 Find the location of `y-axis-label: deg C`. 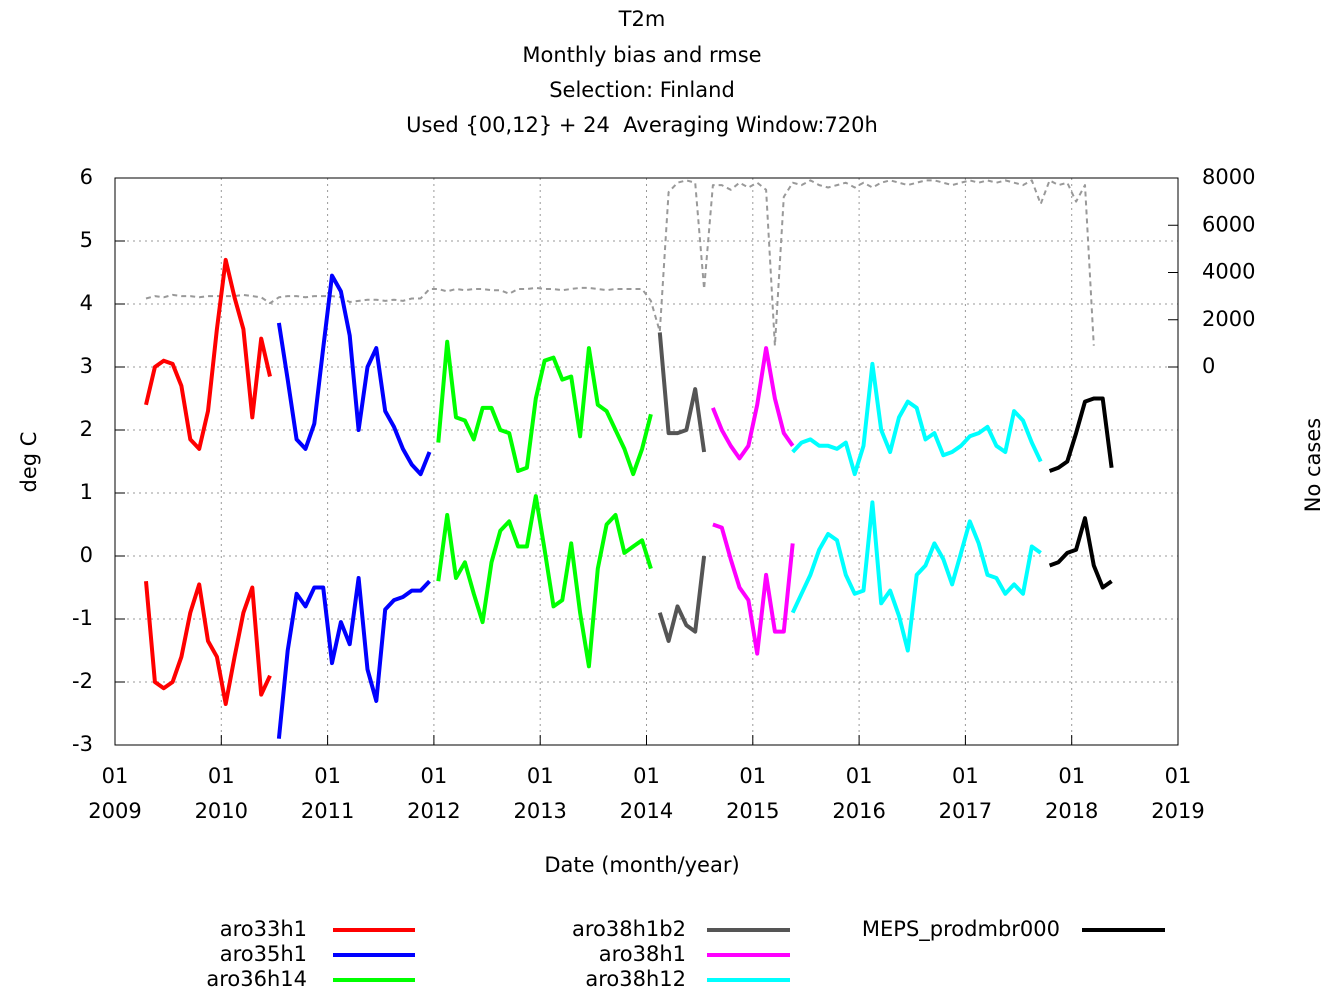

y-axis-label: deg C is located at coordinates (29, 462).